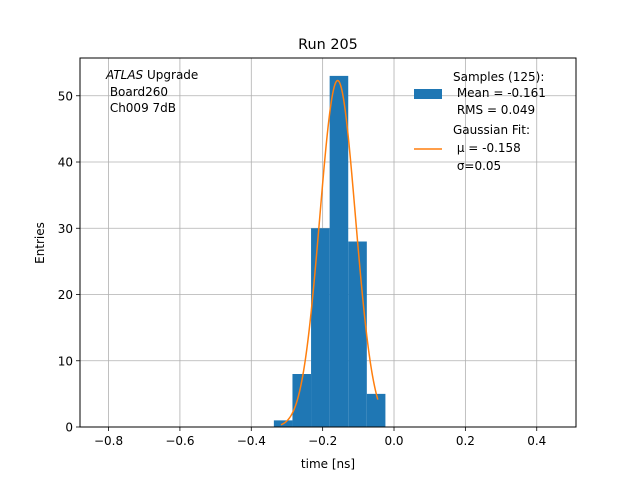  Describe the element at coordinates (322, 441) in the screenshot. I see `x-tick-label: −0.2` at that location.